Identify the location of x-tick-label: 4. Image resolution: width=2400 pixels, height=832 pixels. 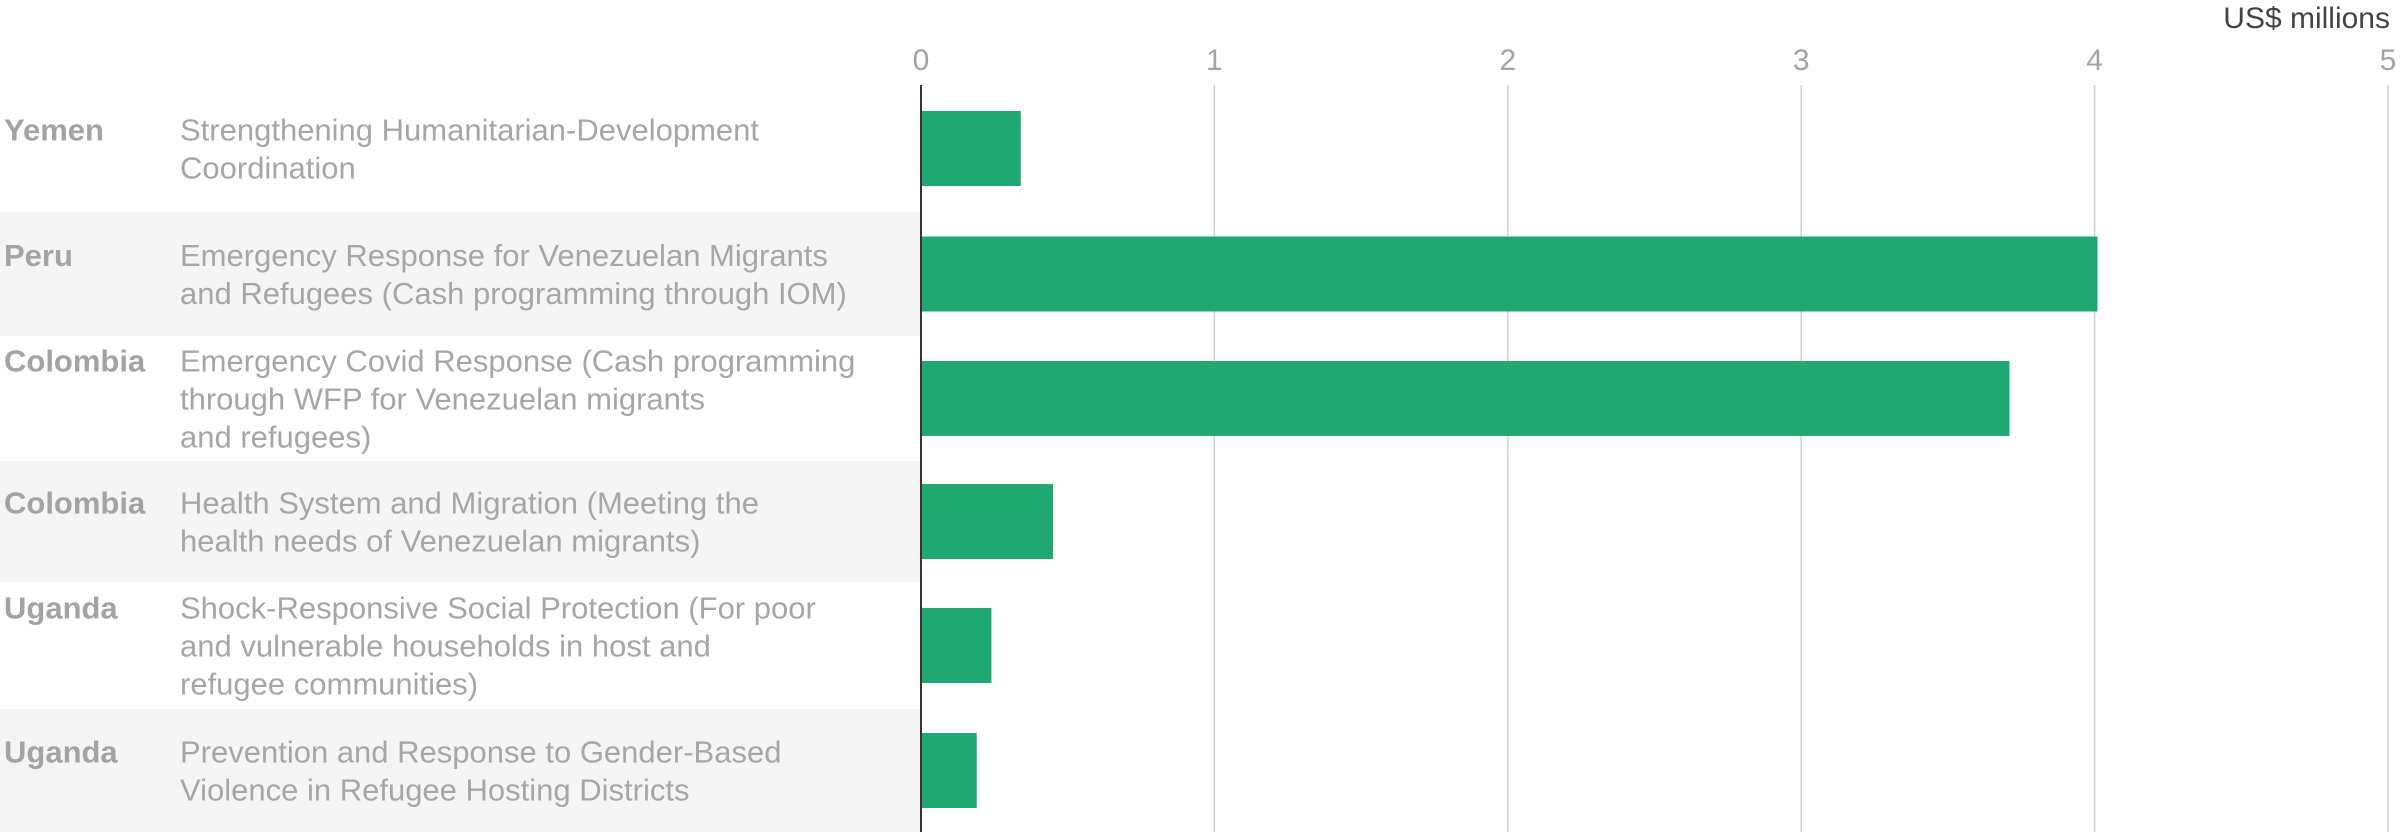
(2094, 60).